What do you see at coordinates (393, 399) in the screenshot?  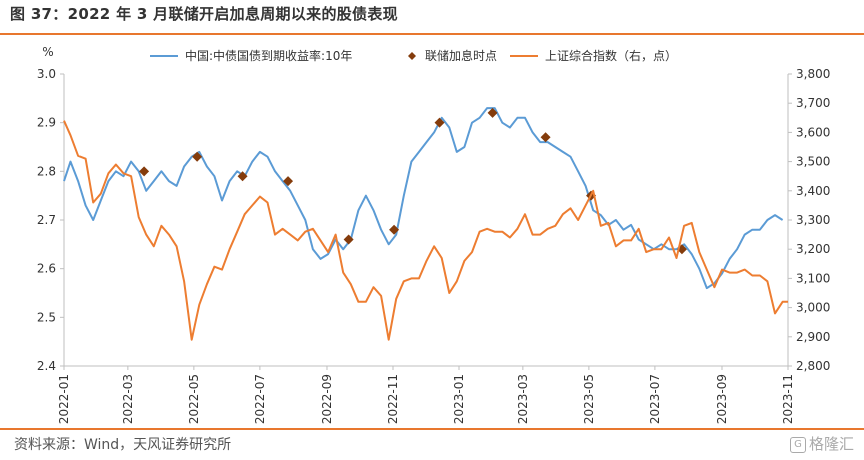 I see `x-tick-label: 2022-11` at bounding box center [393, 399].